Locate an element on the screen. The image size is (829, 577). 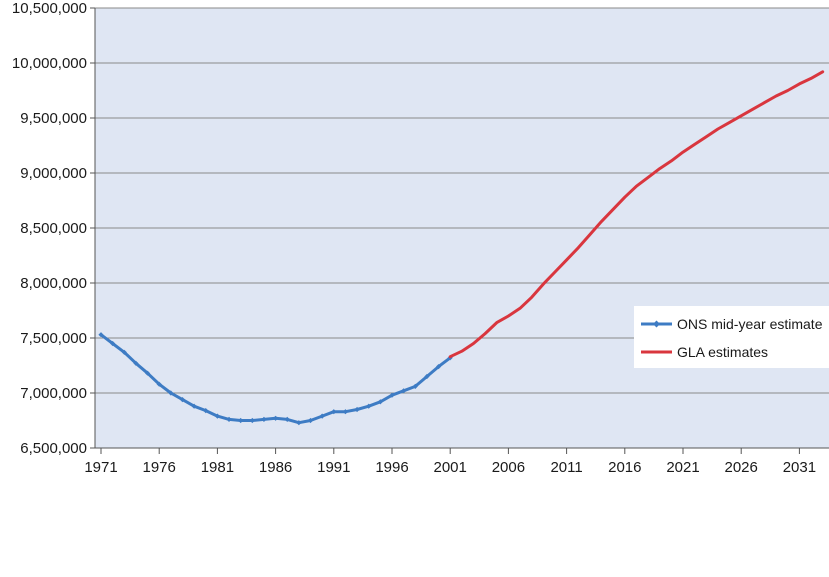
y-tick-label: 8,000,000 is located at coordinates (53, 283).